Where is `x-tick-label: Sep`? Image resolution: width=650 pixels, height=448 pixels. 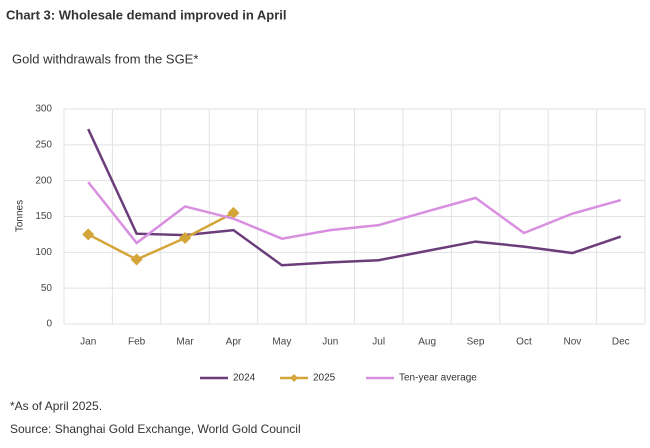
x-tick-label: Sep is located at coordinates (476, 342).